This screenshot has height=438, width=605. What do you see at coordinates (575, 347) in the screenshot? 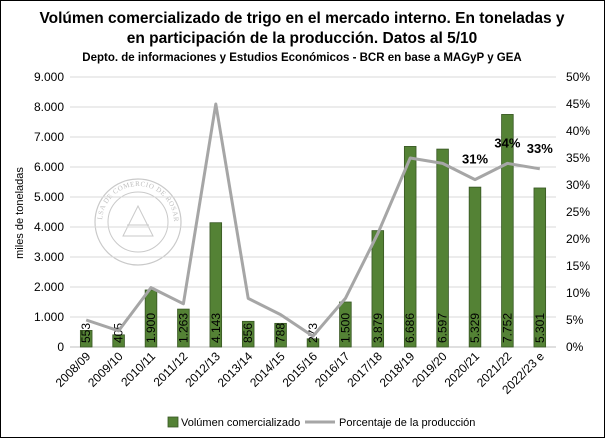
I see `y2-tick-label: 0%` at bounding box center [575, 347].